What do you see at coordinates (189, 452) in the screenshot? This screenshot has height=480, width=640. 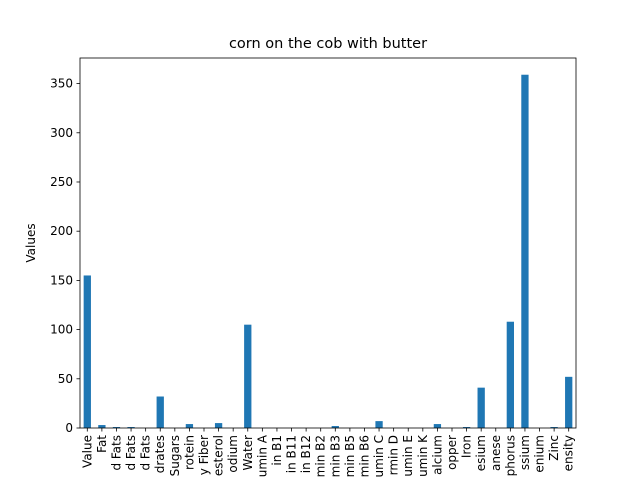 I see `x-tick-label: rotein` at bounding box center [189, 452].